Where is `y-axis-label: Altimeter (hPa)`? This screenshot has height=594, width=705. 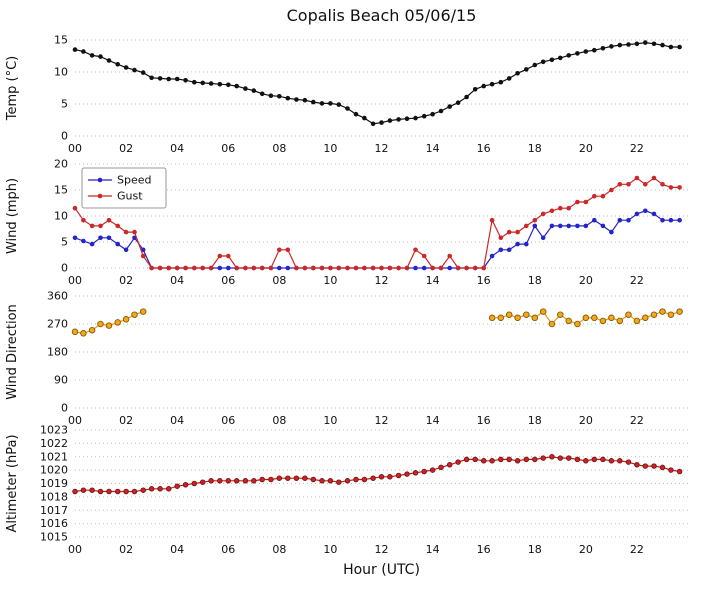
y-axis-label: Altimeter (hPa) is located at coordinates (12, 483).